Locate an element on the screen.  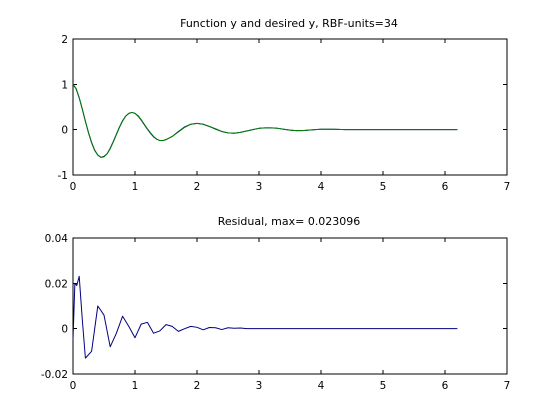
chart-title-top: Function y and desired y, RBF-units=34 is located at coordinates (289, 23).